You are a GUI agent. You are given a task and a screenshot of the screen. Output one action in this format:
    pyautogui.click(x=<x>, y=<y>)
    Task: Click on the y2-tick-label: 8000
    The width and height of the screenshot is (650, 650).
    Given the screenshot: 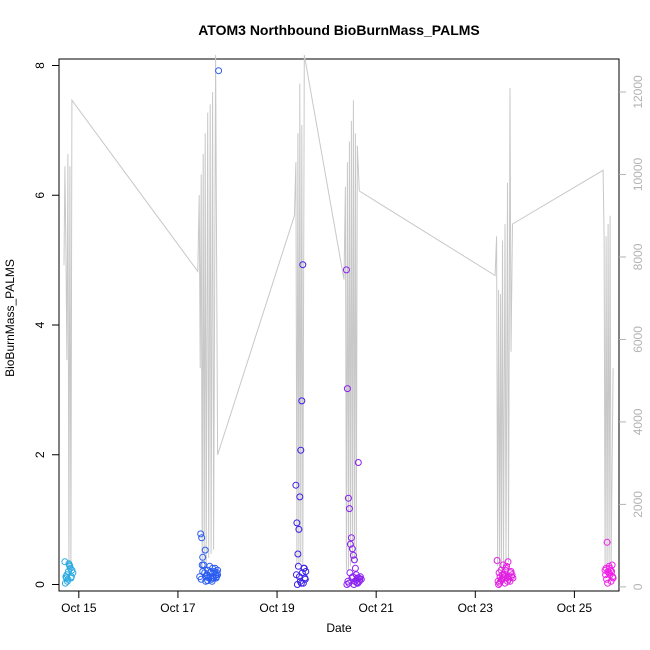 What is the action you would take?
    pyautogui.click(x=638, y=256)
    